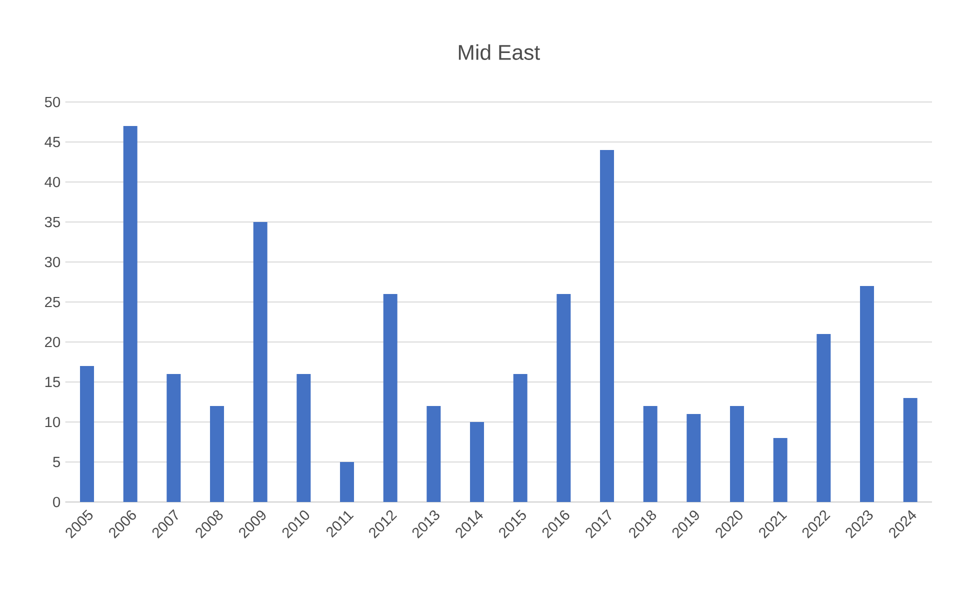 This screenshot has width=960, height=590. I want to click on y-tick-label: 35, so click(52, 222).